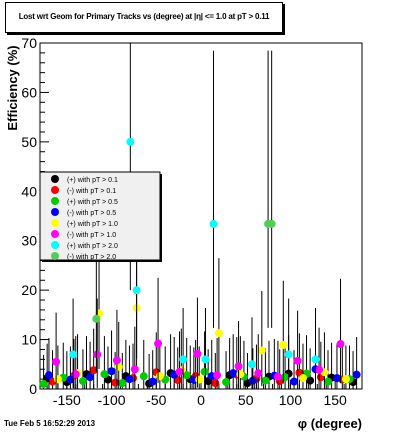 The image size is (400, 433). What do you see at coordinates (91, 257) in the screenshot?
I see `legend-entry: (-) with pT > 2.0` at bounding box center [91, 257].